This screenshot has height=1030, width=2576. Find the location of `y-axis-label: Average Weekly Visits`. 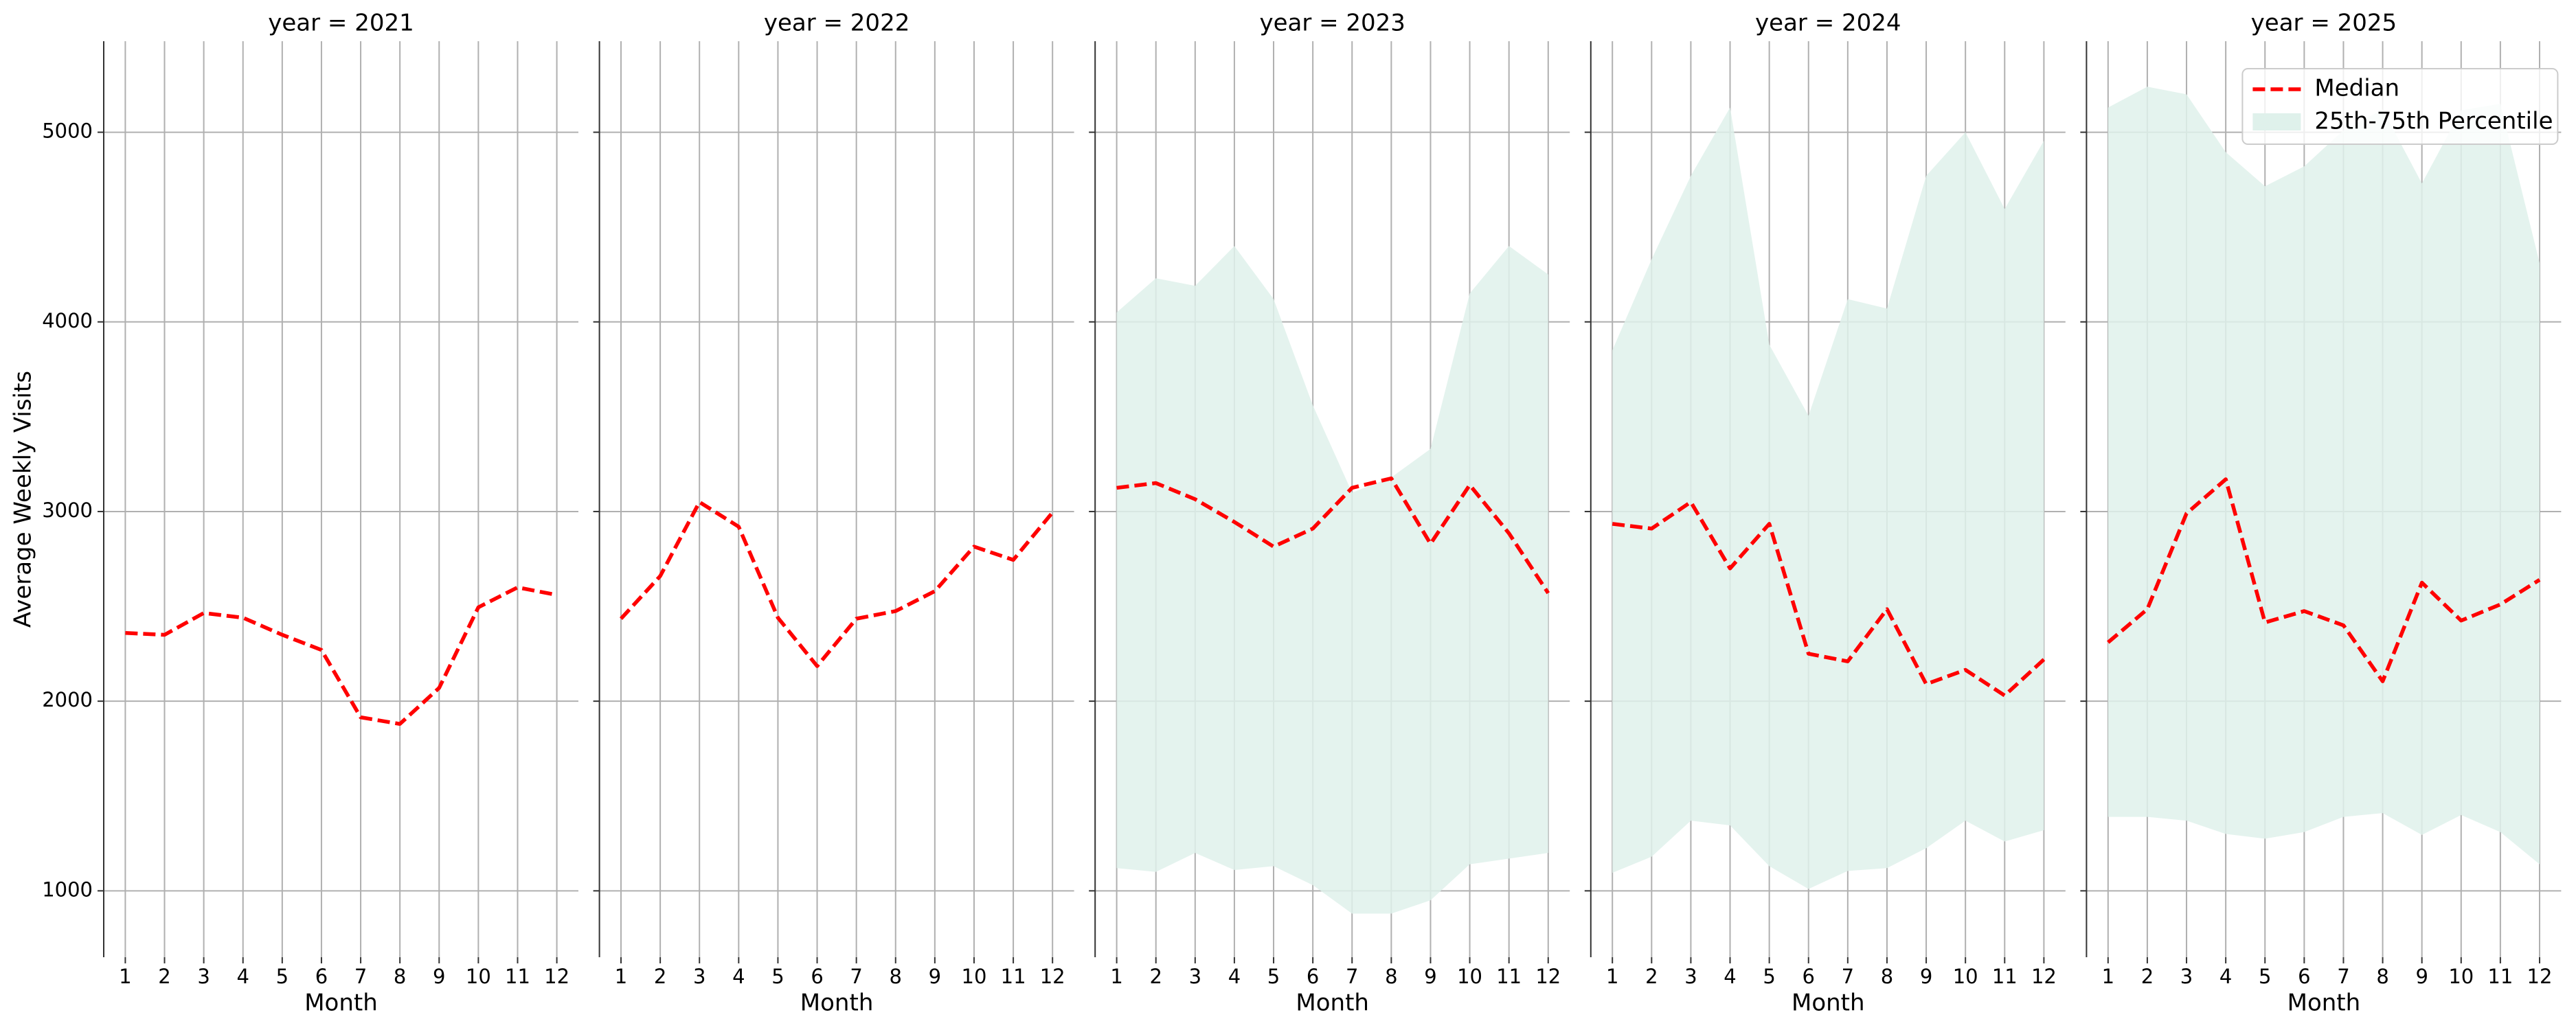

y-axis-label: Average Weekly Visits is located at coordinates (23, 499).